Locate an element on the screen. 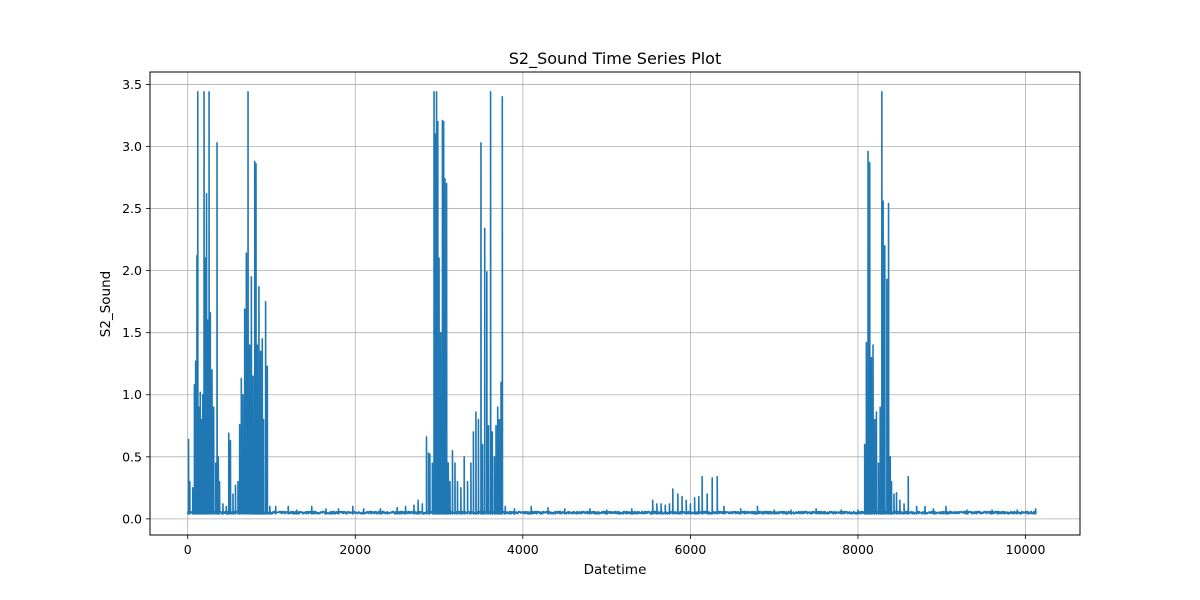  y-tick-label: 2.5 is located at coordinates (132, 208).